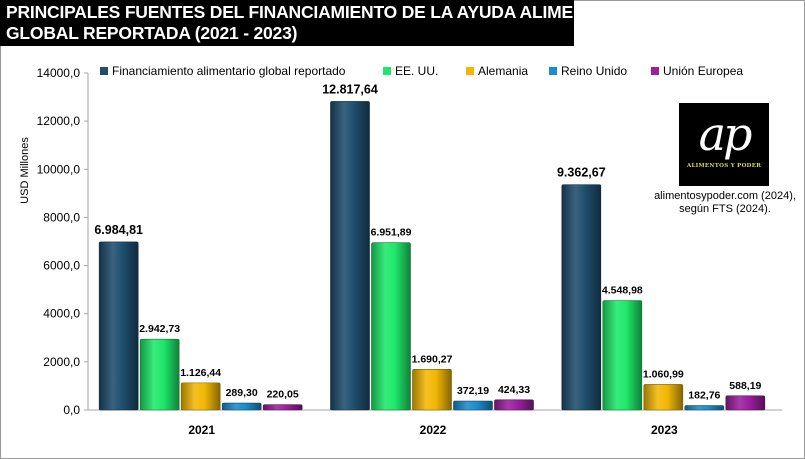 The width and height of the screenshot is (805, 459). What do you see at coordinates (745, 386) in the screenshot?
I see `data-label-2023-4: 588,19` at bounding box center [745, 386].